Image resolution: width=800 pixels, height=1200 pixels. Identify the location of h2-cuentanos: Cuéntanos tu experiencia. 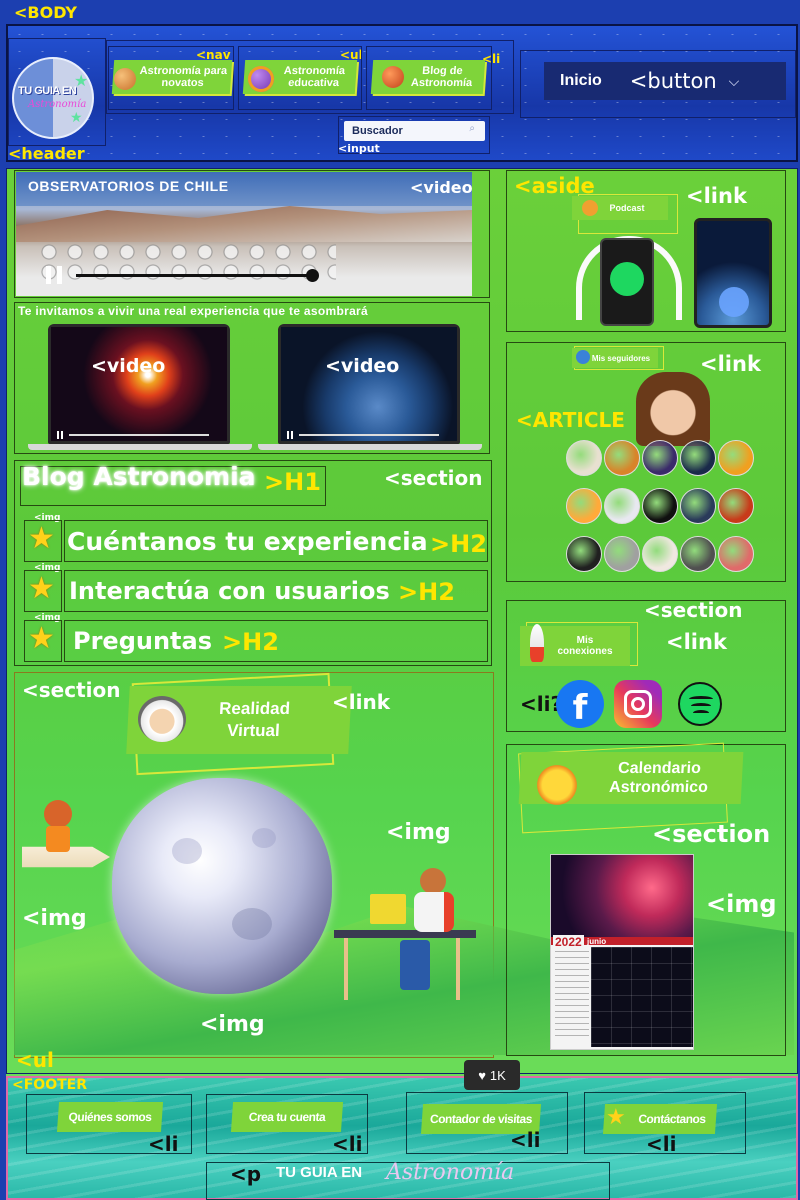
(276, 541).